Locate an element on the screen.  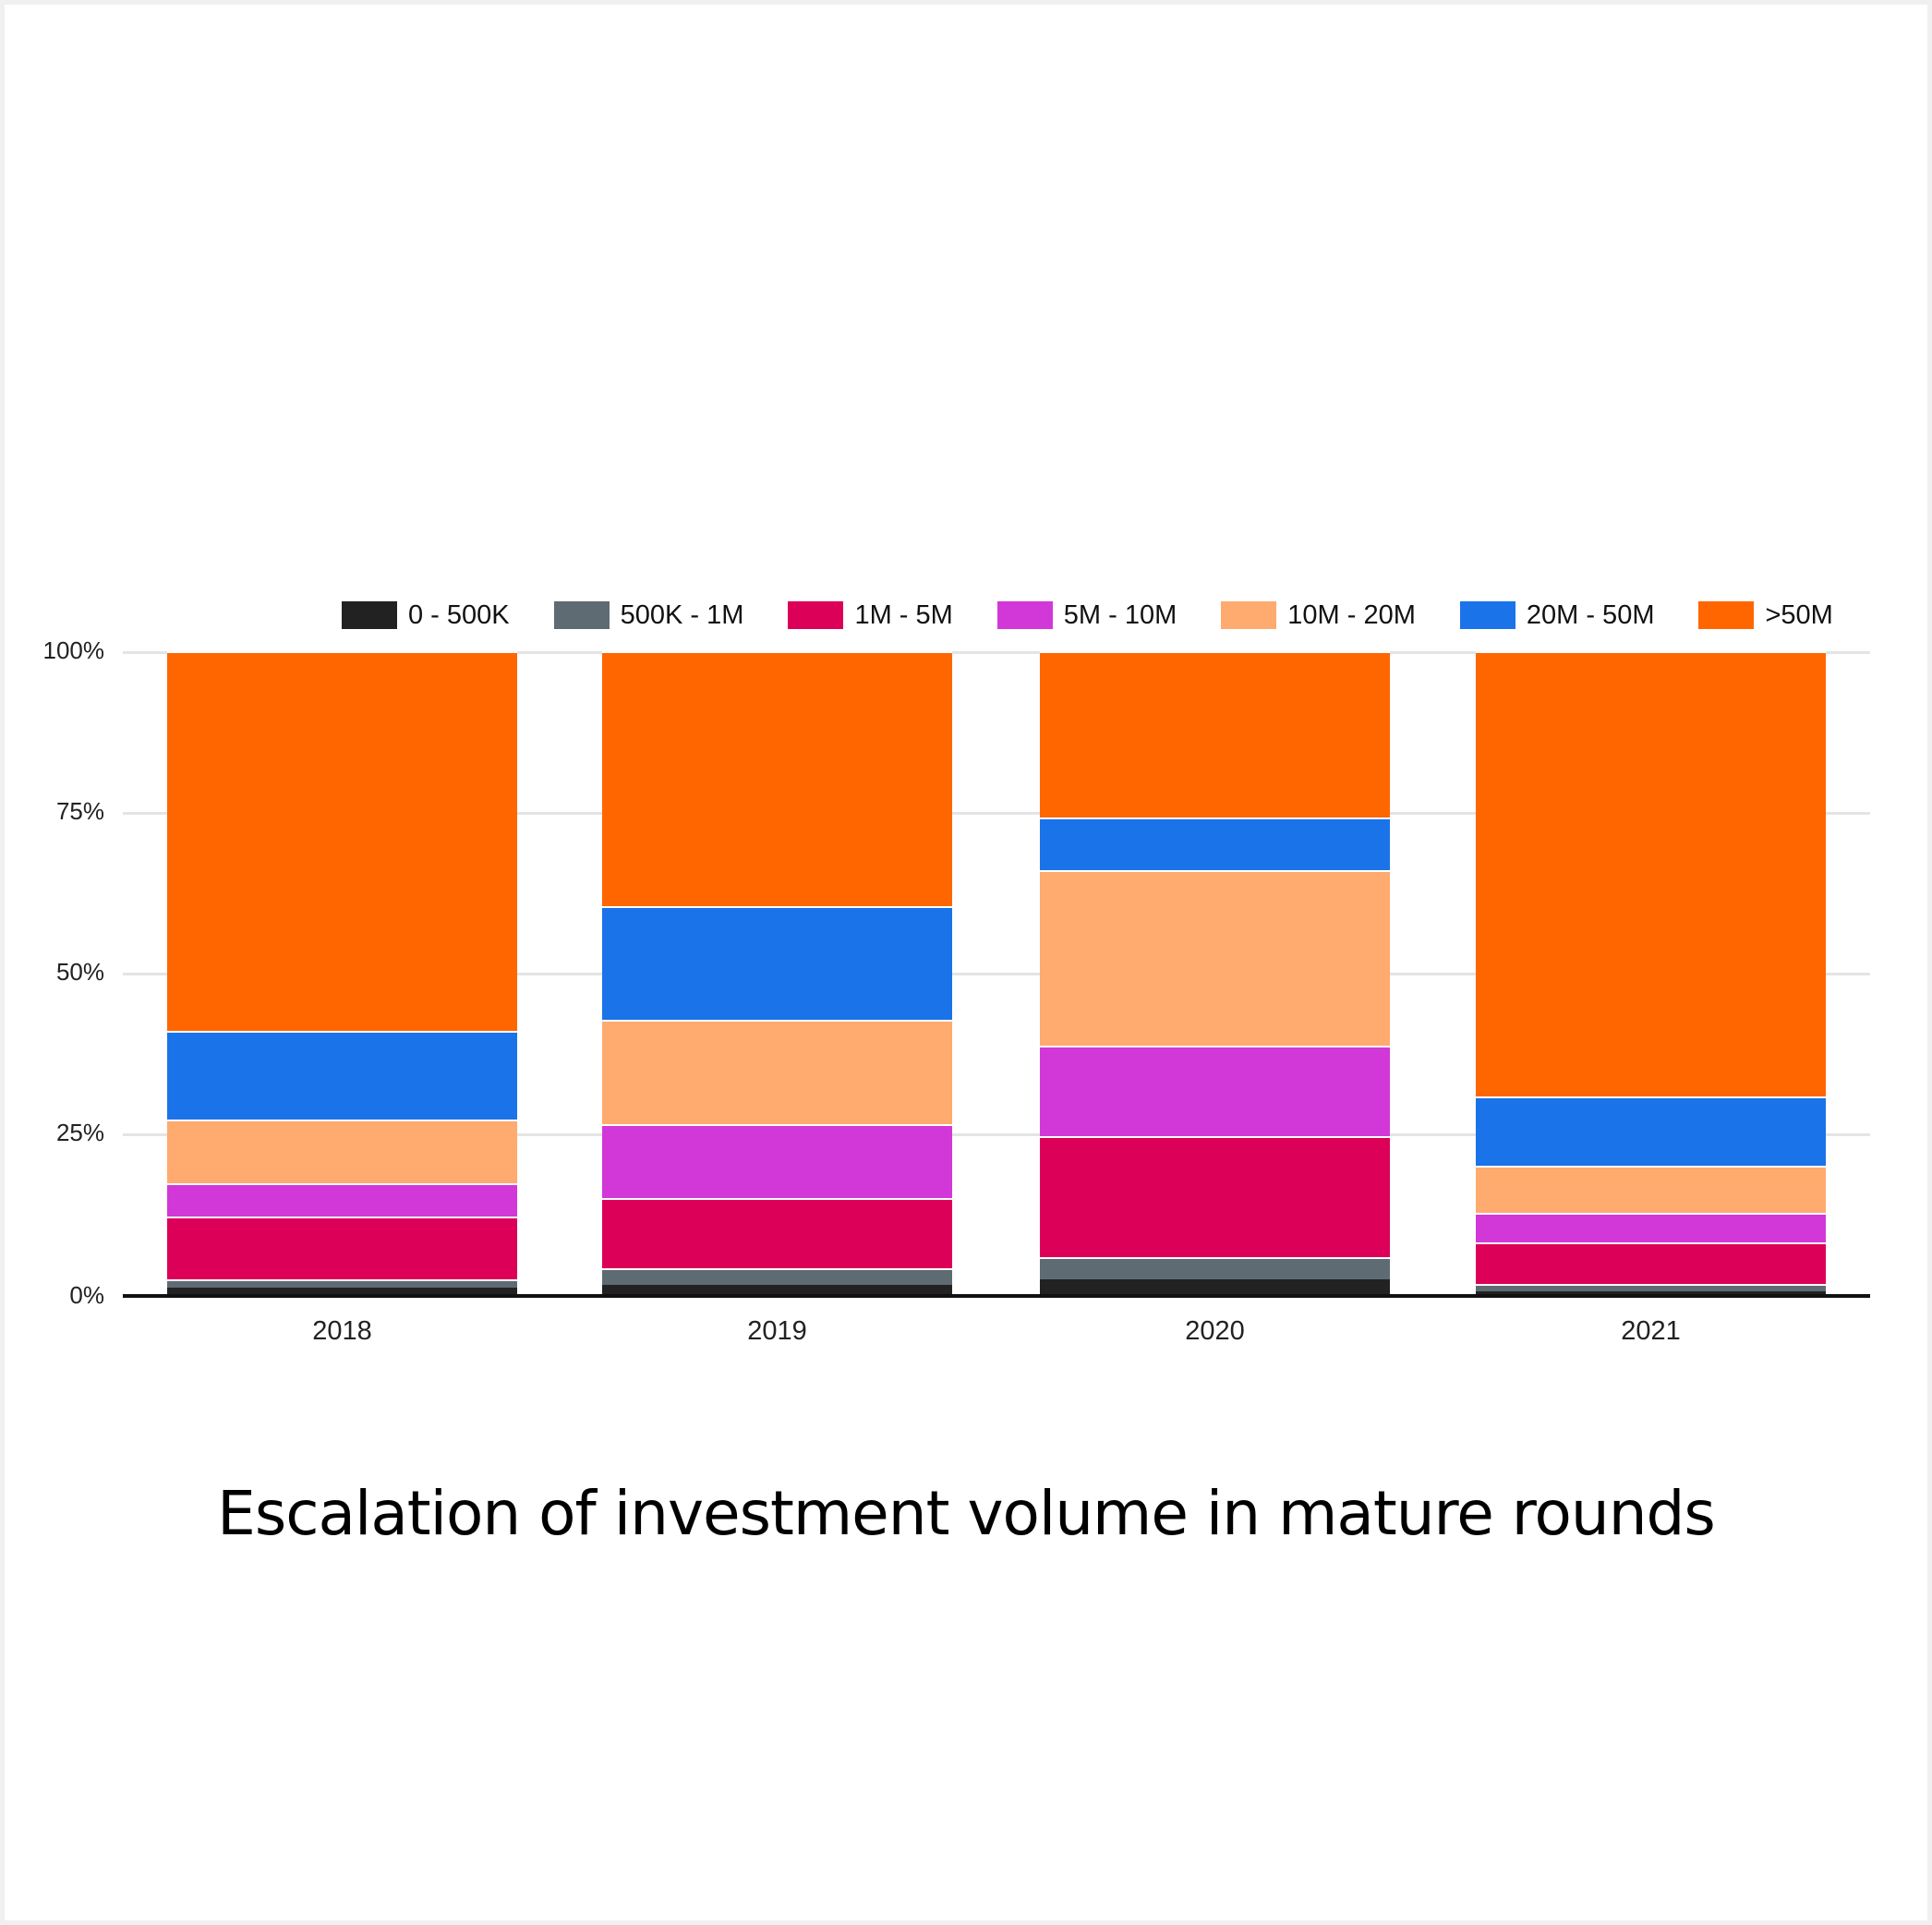
bar-2021 is located at coordinates (1651, 972).